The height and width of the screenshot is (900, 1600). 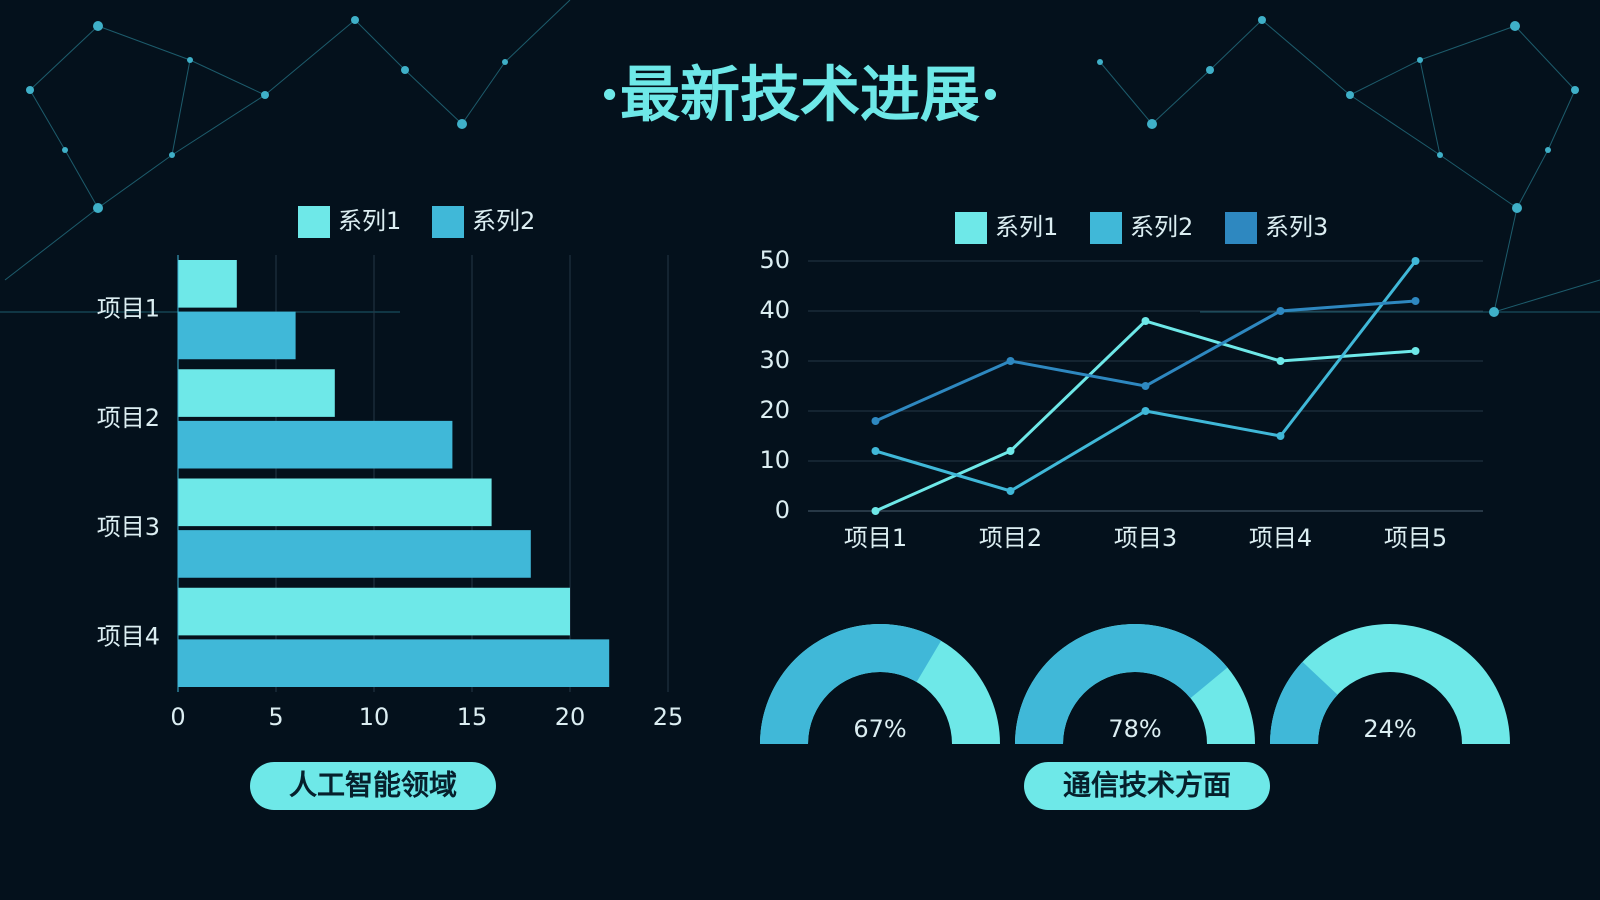 I want to click on caption: 人工智能领域, so click(x=373, y=785).